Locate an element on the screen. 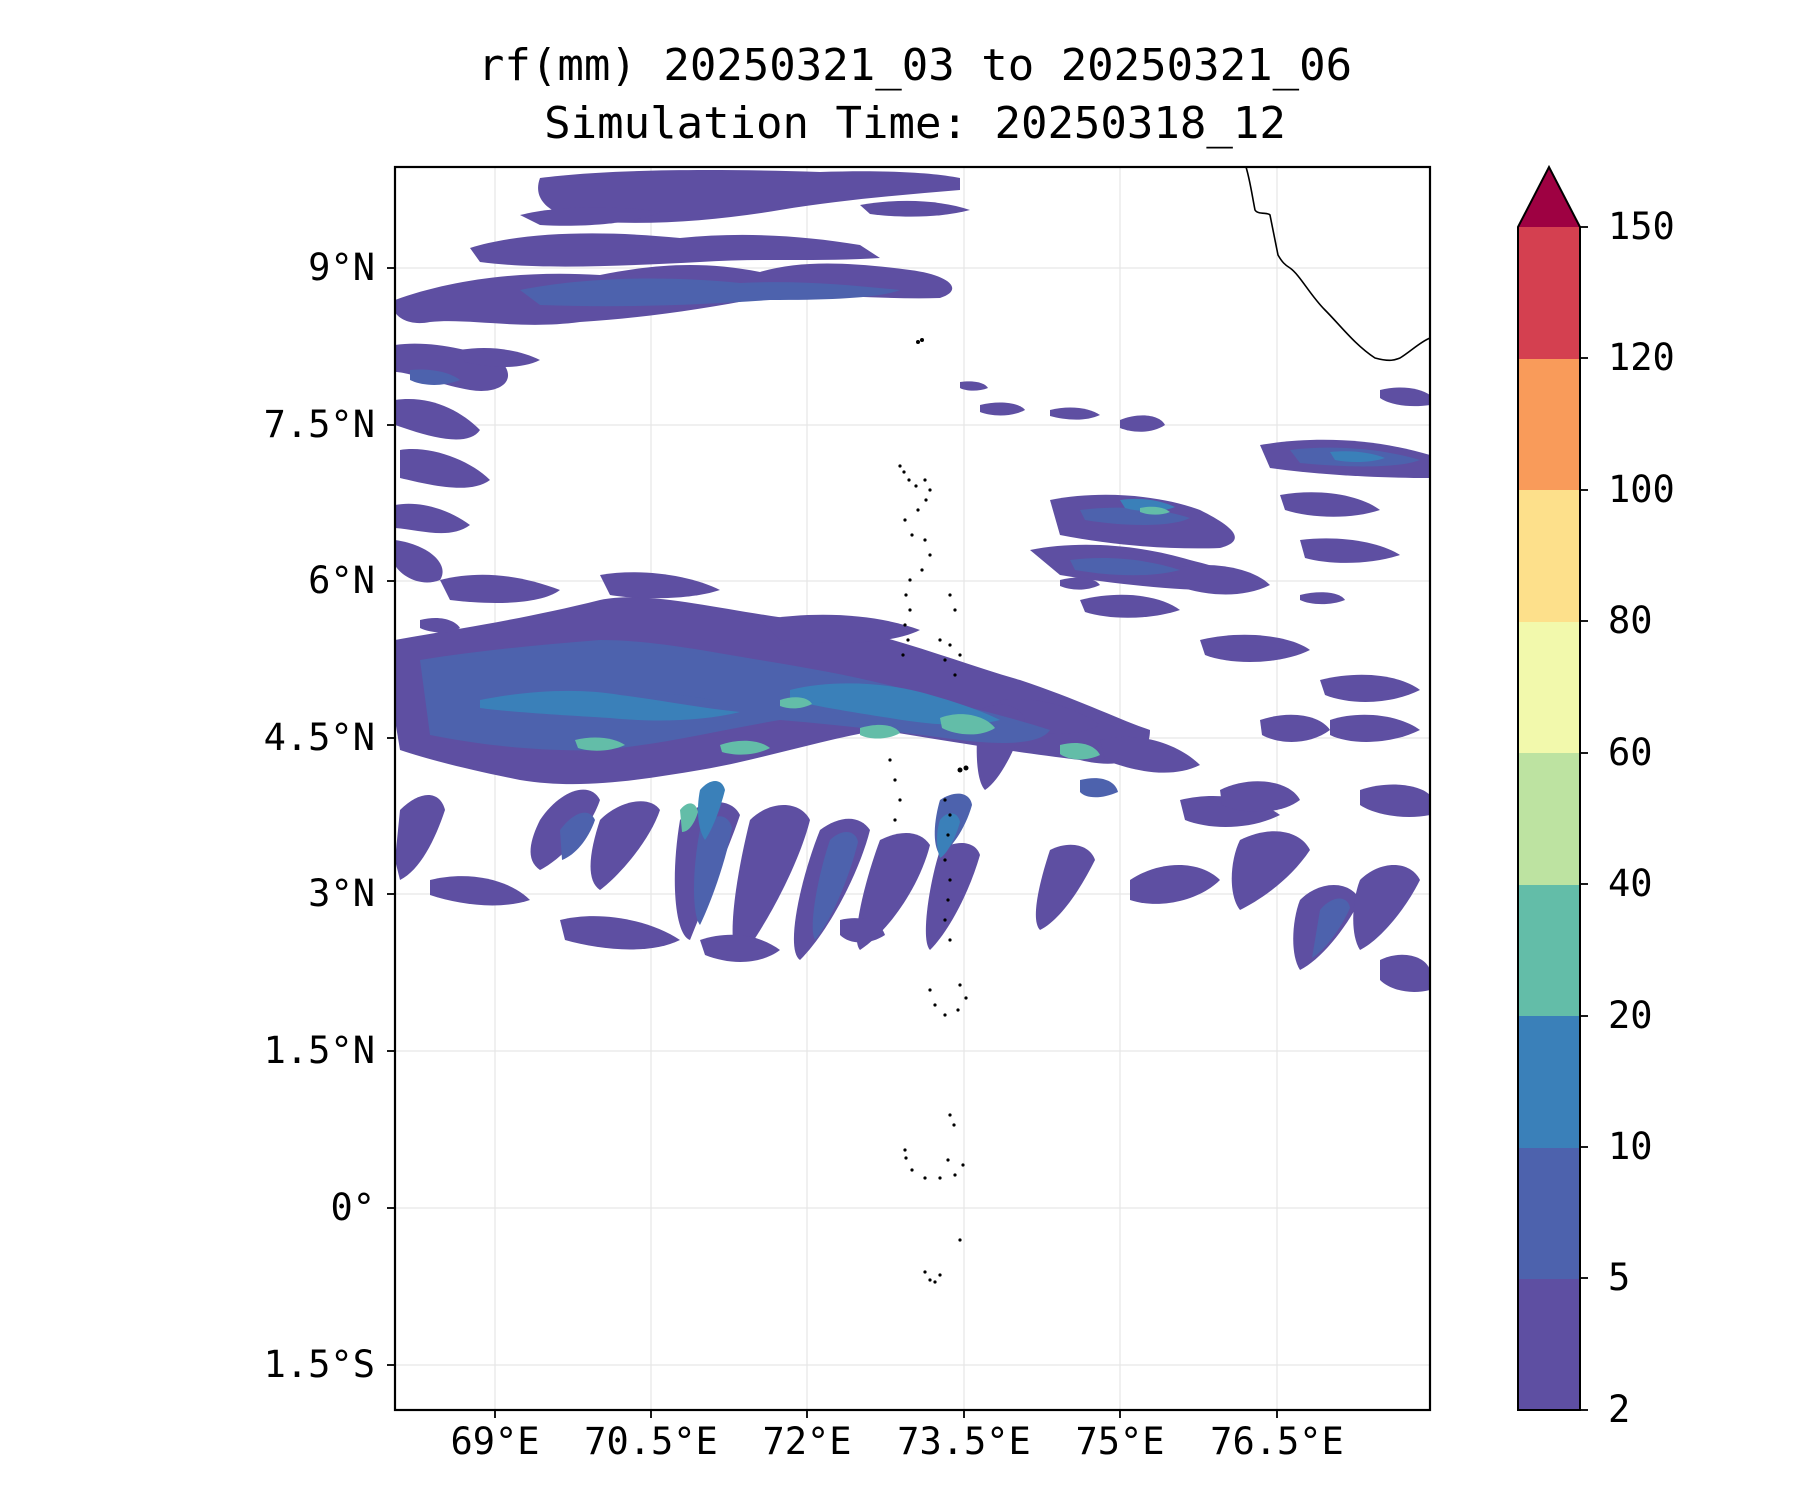  lon-label: 76.5°E is located at coordinates (1277, 1441).